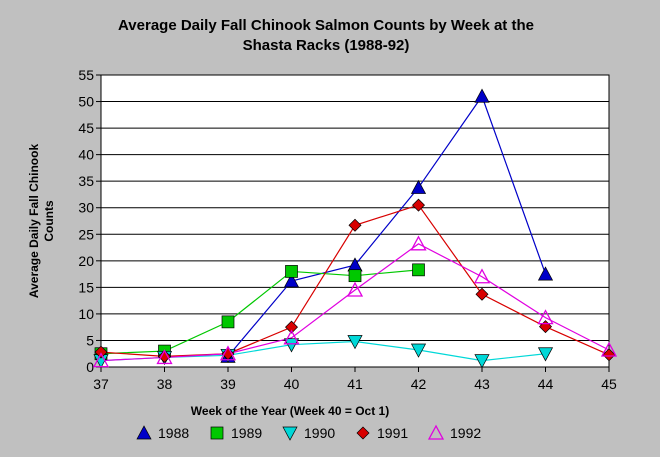  I want to click on x-axis-label: Week of the Year (Week 40 = Oct 1), so click(290, 411).